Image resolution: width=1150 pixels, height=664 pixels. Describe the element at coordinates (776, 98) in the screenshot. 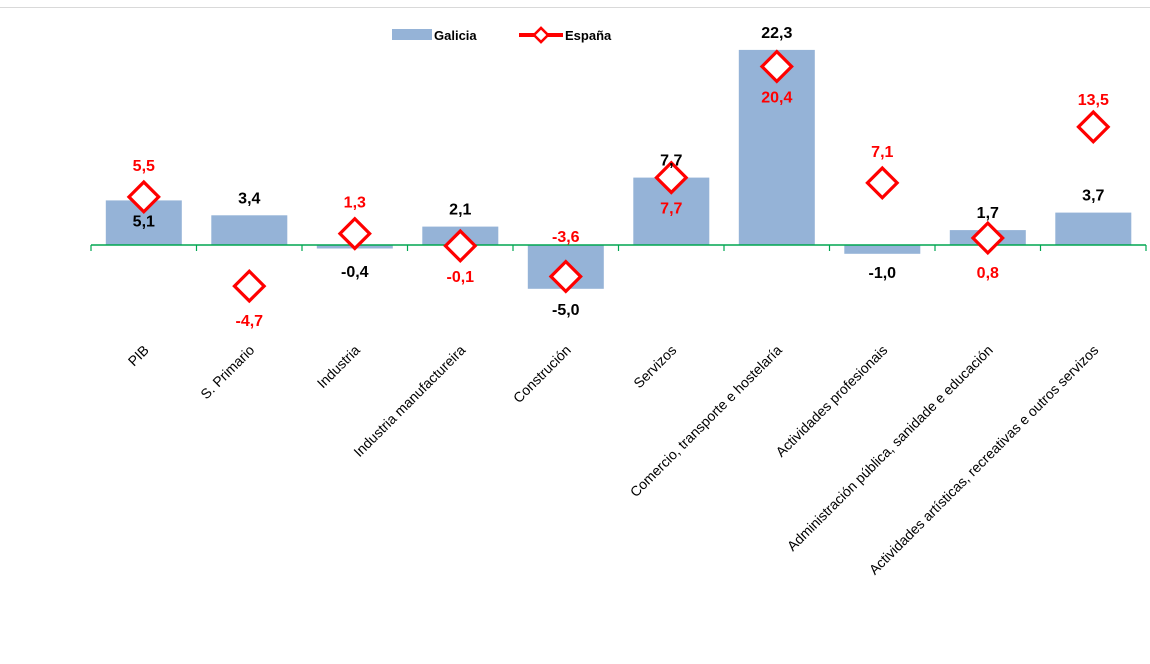

I see `data-label-espana-6: 20,4` at that location.